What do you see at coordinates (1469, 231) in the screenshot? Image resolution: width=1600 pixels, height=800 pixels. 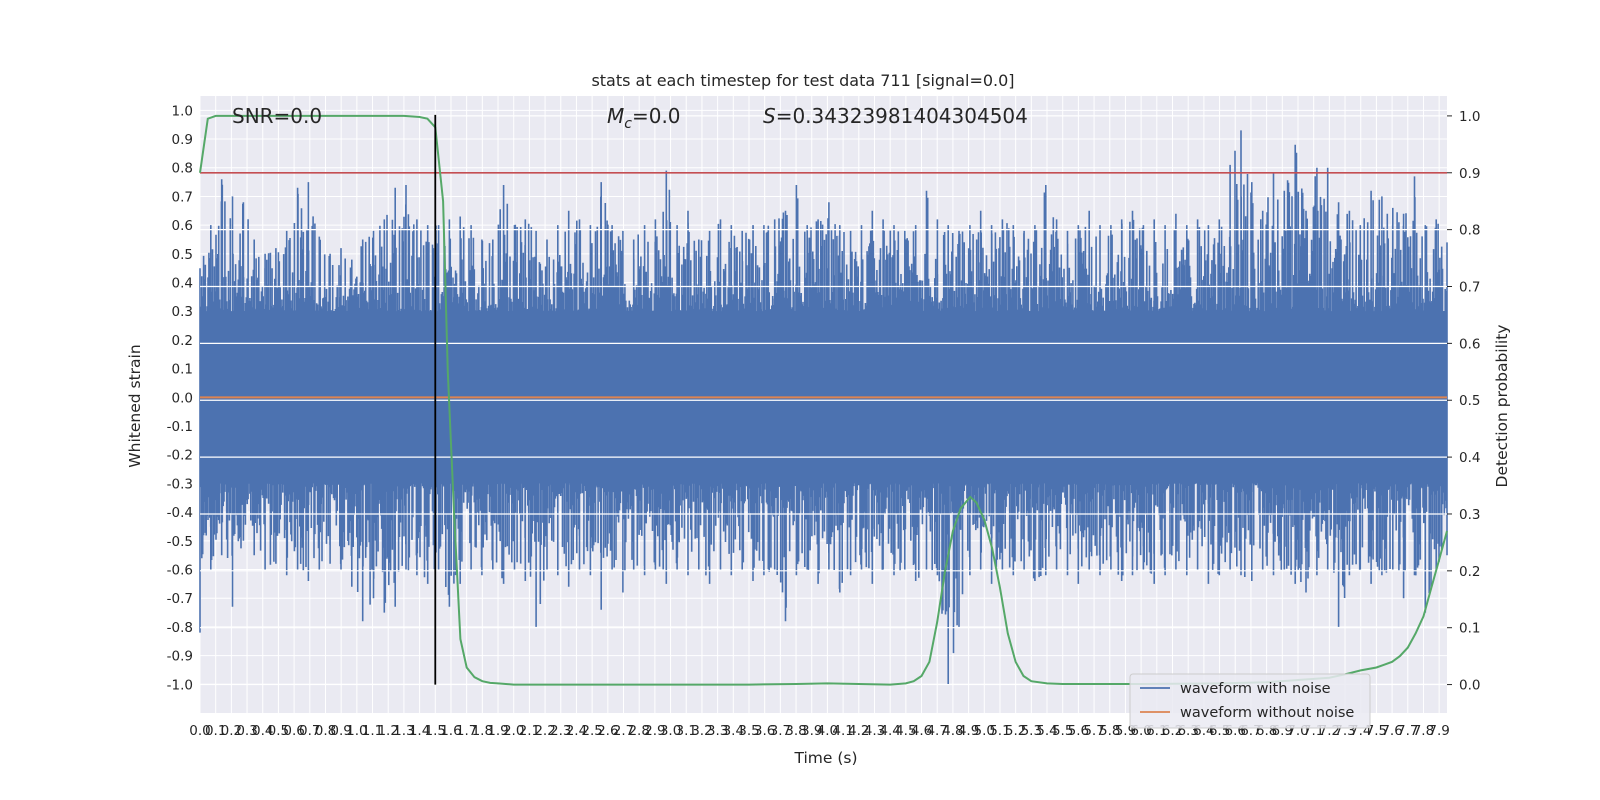 I see `right-tick-label: 0.8` at bounding box center [1469, 231].